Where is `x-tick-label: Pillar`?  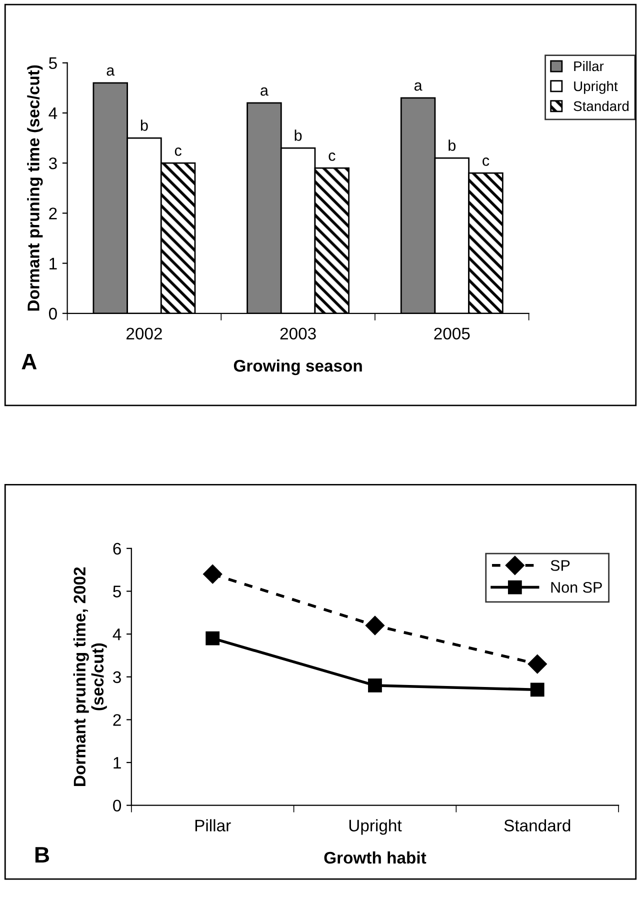
x-tick-label: Pillar is located at coordinates (213, 825).